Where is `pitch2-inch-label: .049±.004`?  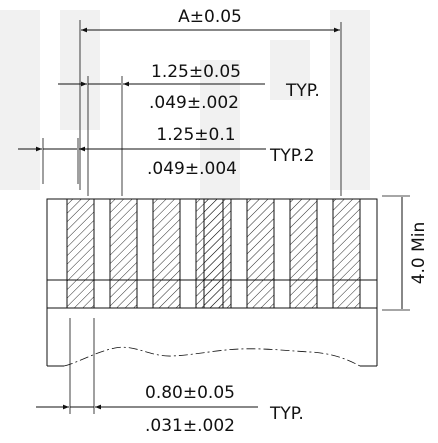 pitch2-inch-label: .049±.004 is located at coordinates (192, 169).